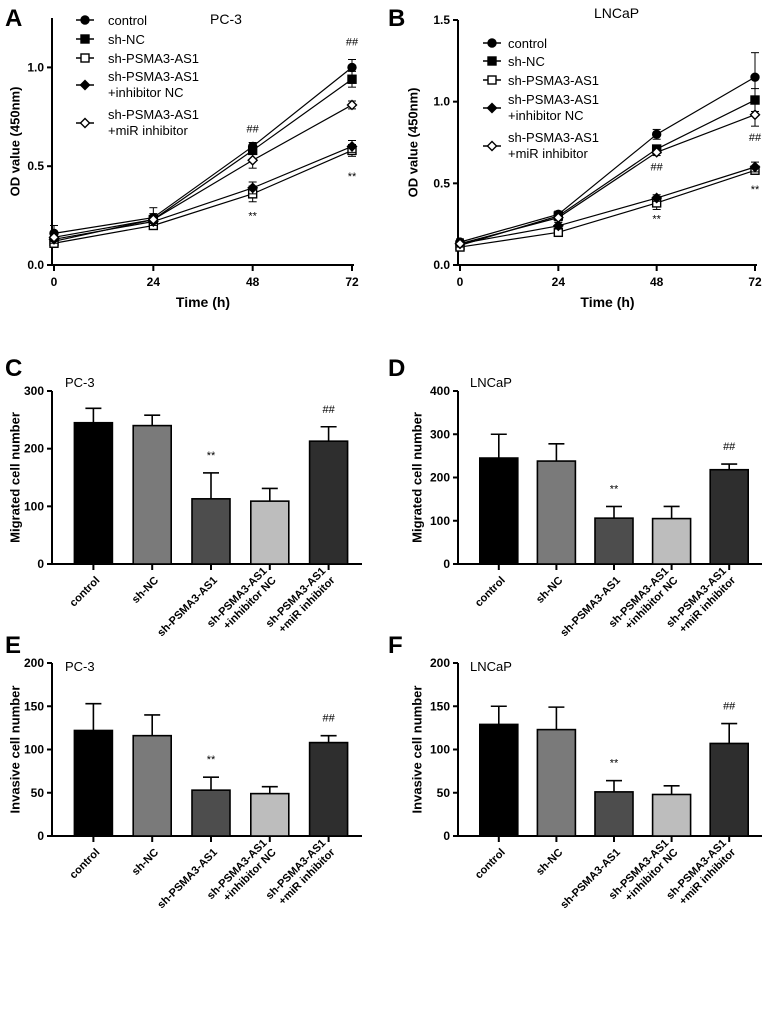 The image size is (767, 1020). I want to click on y-tick-label: 0.0, so click(441, 265).